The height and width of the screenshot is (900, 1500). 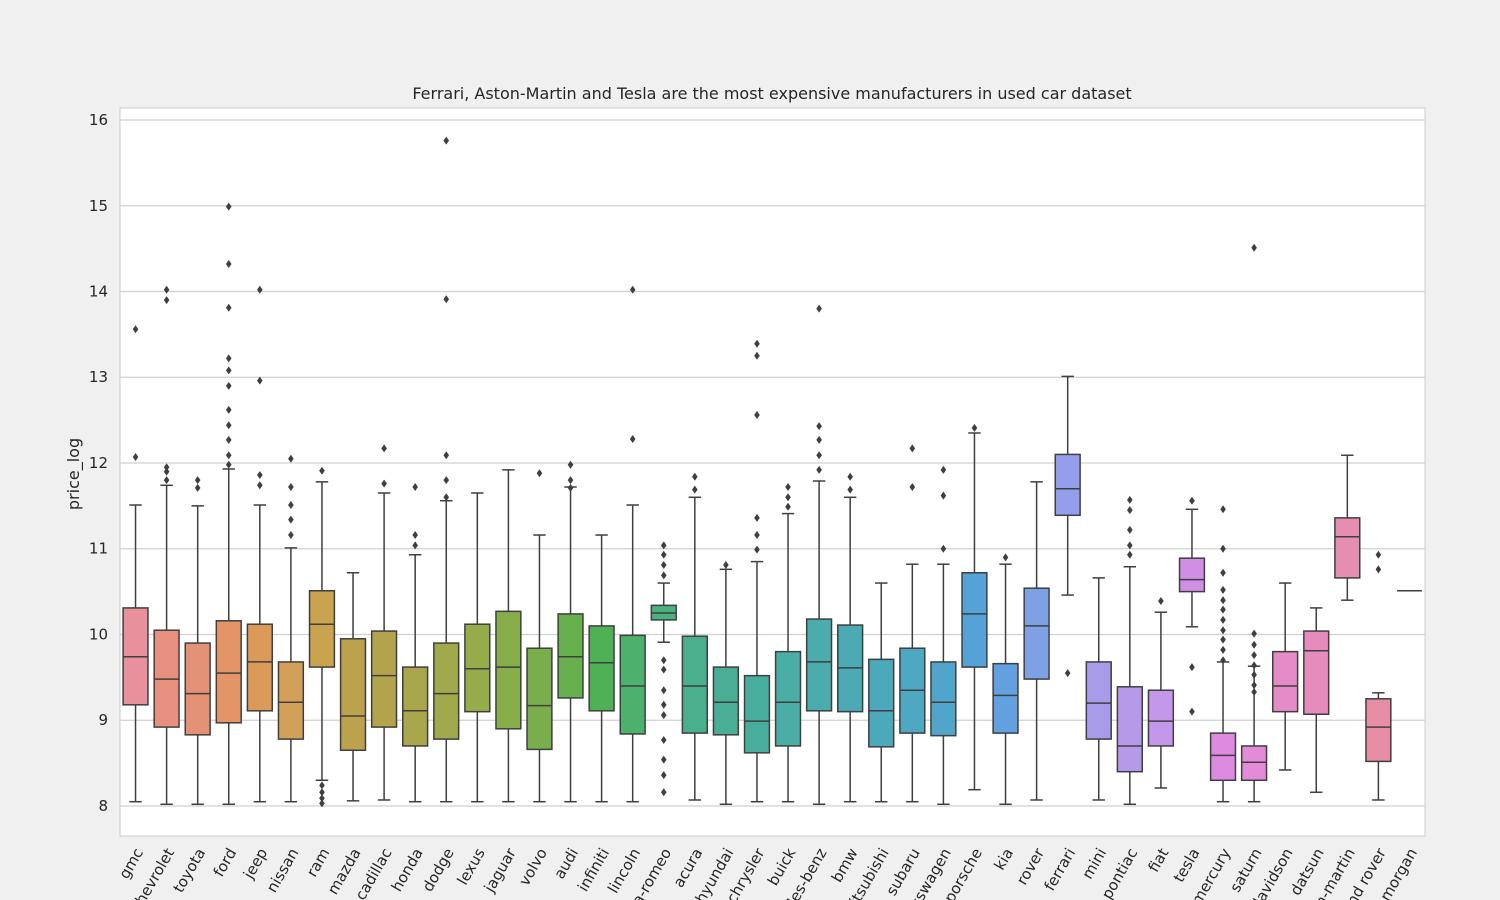 I want to click on x-tick-label: audi, so click(x=566, y=863).